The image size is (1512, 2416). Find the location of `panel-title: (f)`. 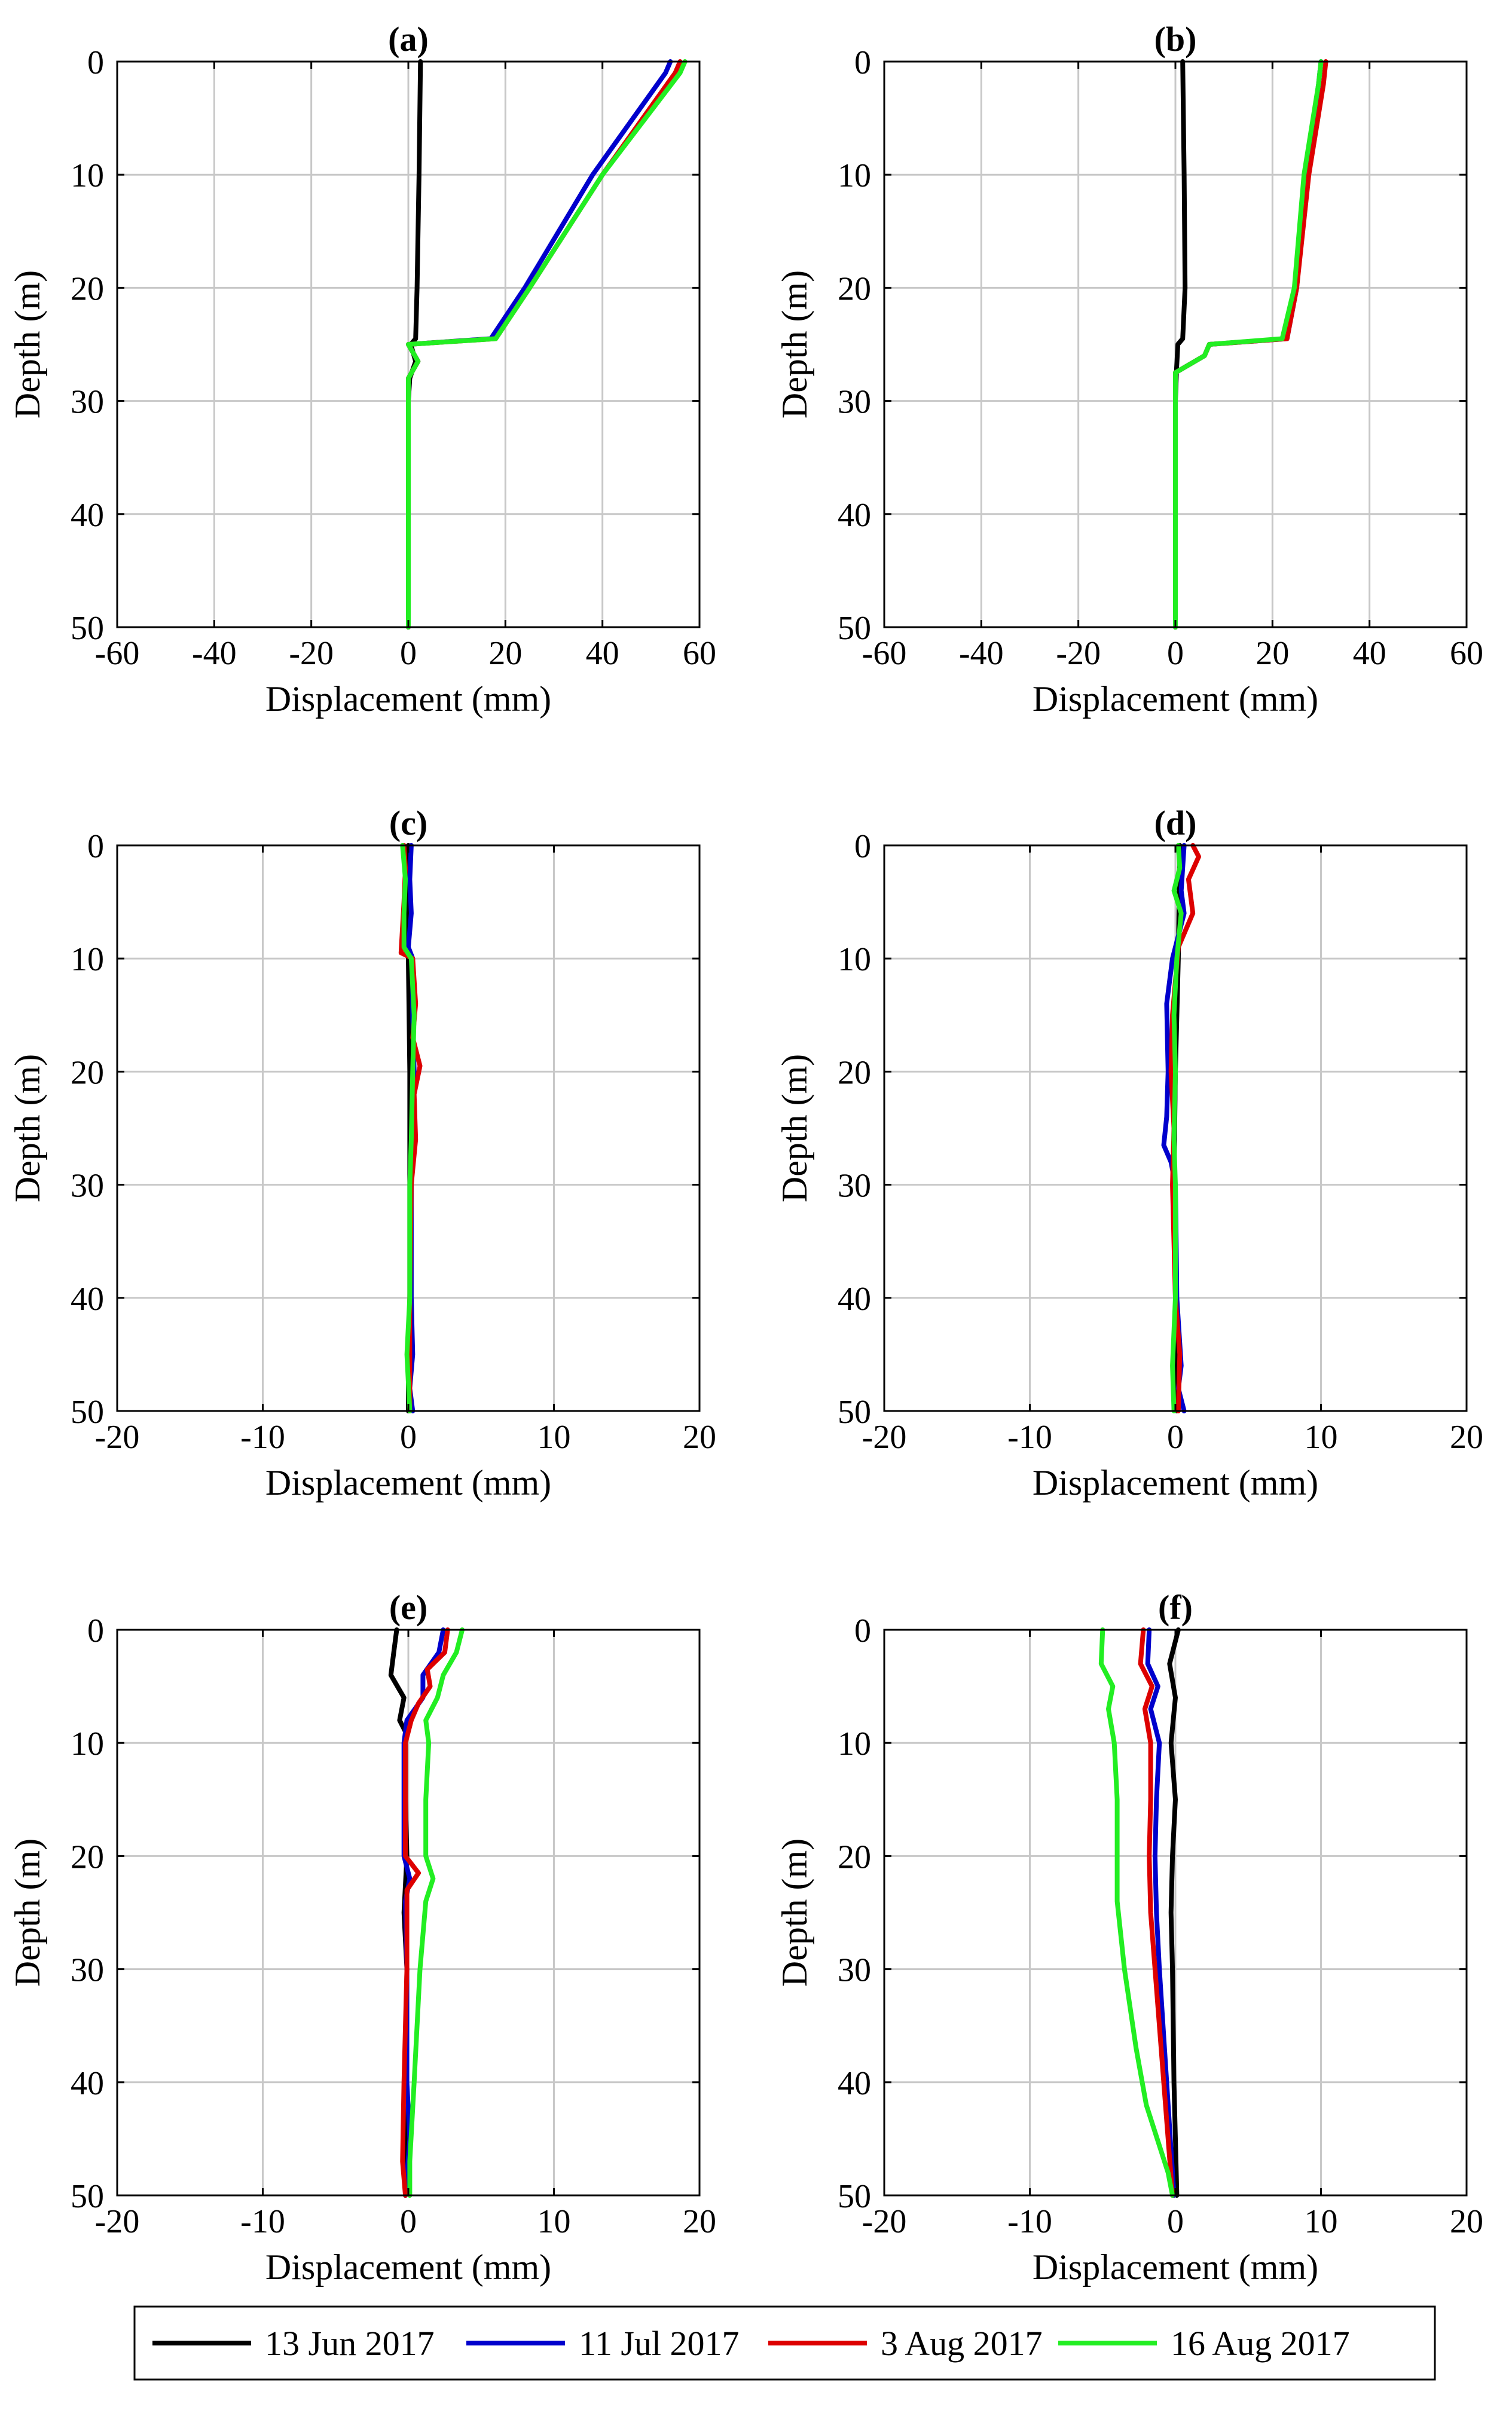

panel-title: (f) is located at coordinates (1175, 1608).